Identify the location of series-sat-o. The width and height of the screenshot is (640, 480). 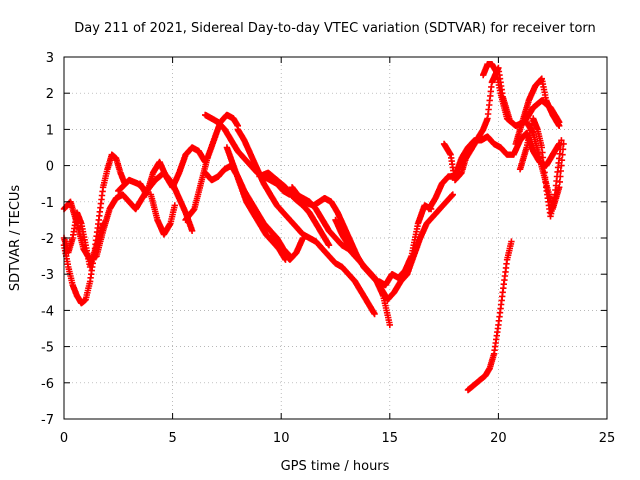
(394, 247).